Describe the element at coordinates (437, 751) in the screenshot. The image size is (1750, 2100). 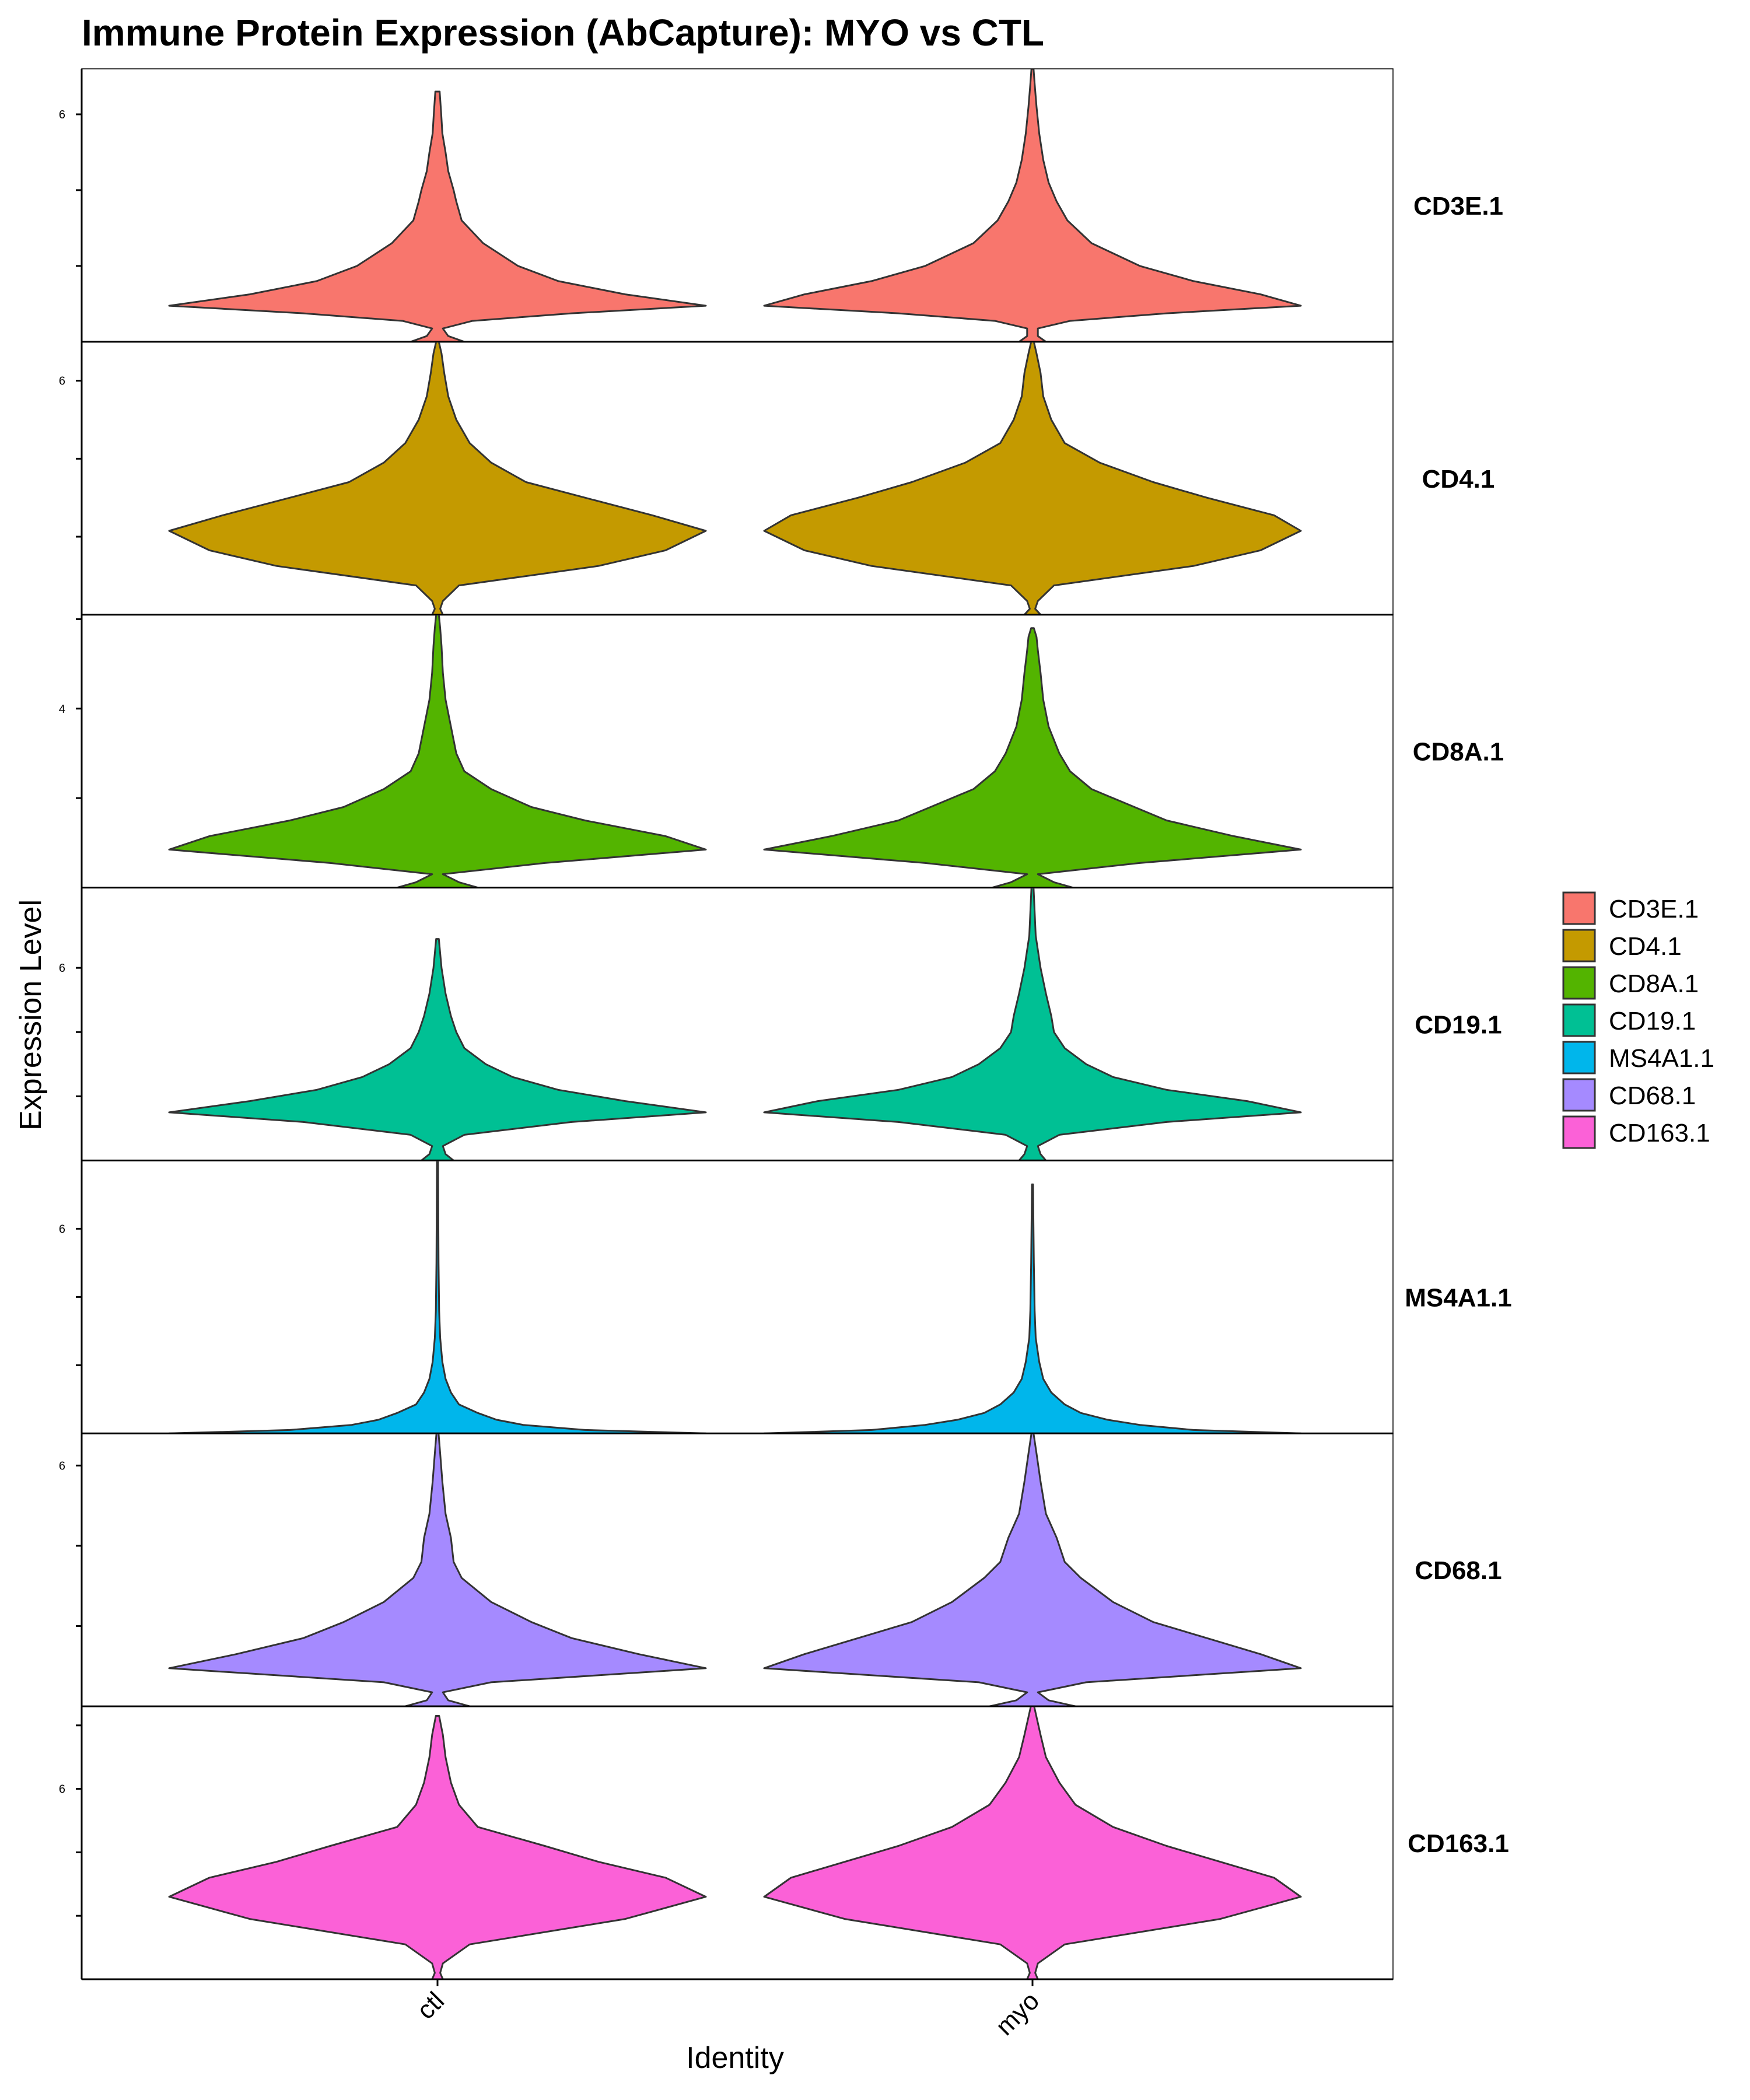
I see `violin-cd8a-1-ctl` at that location.